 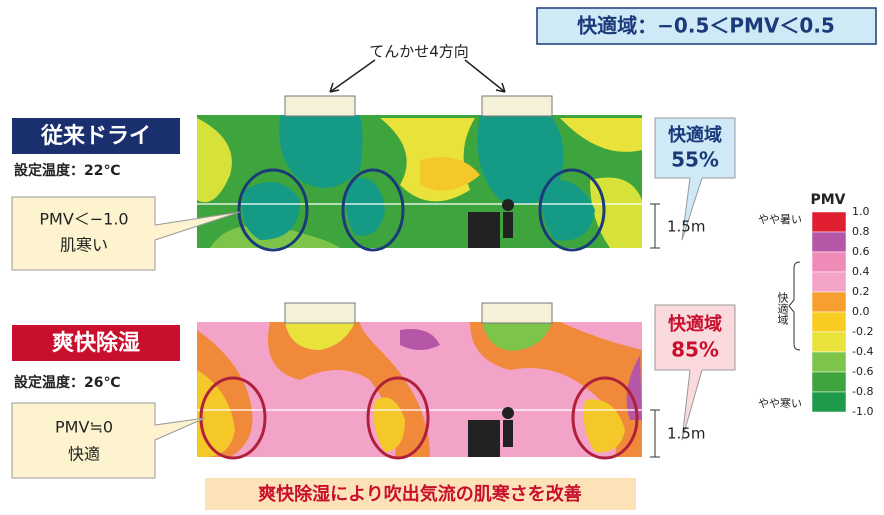 I want to click on setting: 設定温度：22℃, so click(x=67, y=170).